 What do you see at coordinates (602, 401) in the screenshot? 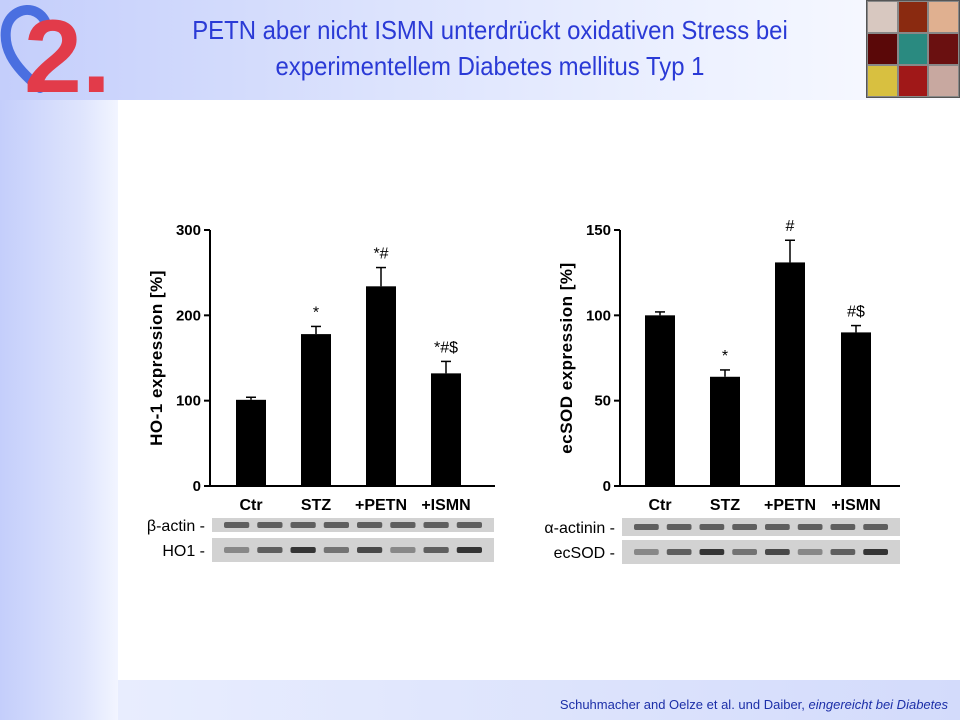
I see `y-tick-label: 50` at bounding box center [602, 401].